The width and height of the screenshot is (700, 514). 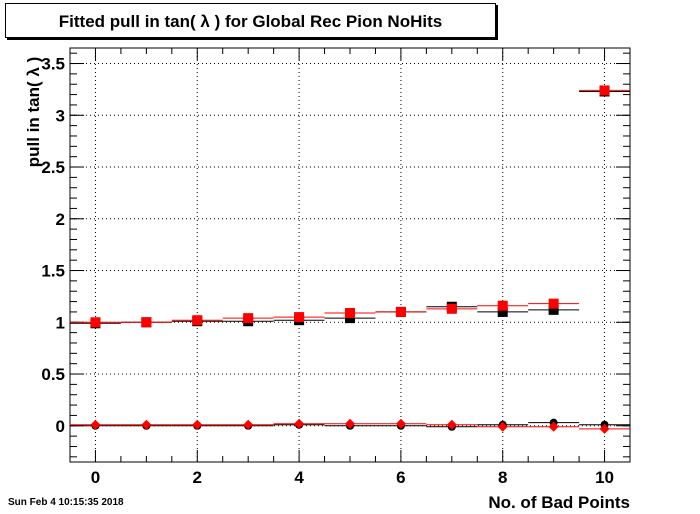 I want to click on y-axis-label: pull in tan( λ ), so click(x=33, y=112).